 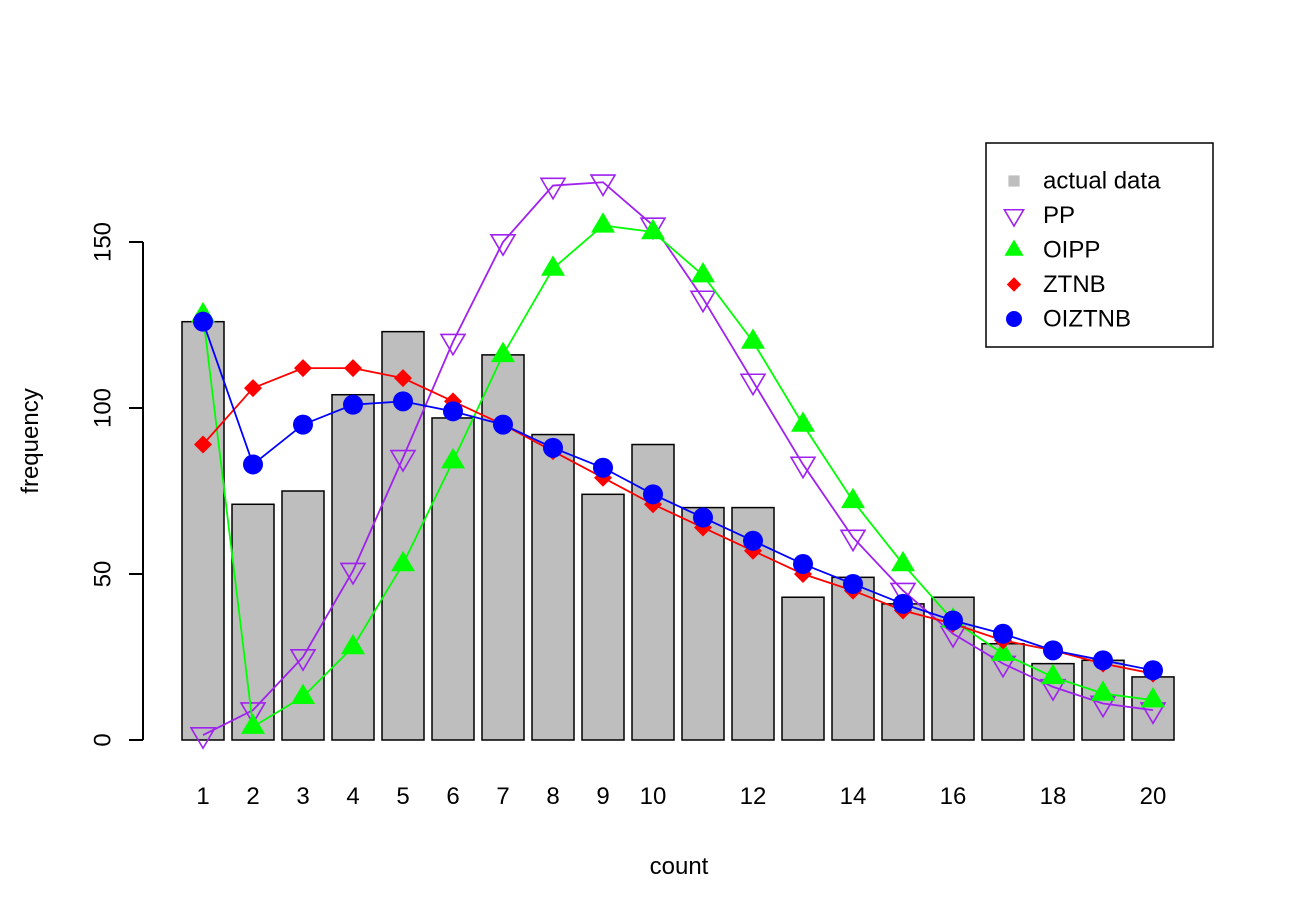 I want to click on legend-label: OIPP, so click(x=1071, y=250).